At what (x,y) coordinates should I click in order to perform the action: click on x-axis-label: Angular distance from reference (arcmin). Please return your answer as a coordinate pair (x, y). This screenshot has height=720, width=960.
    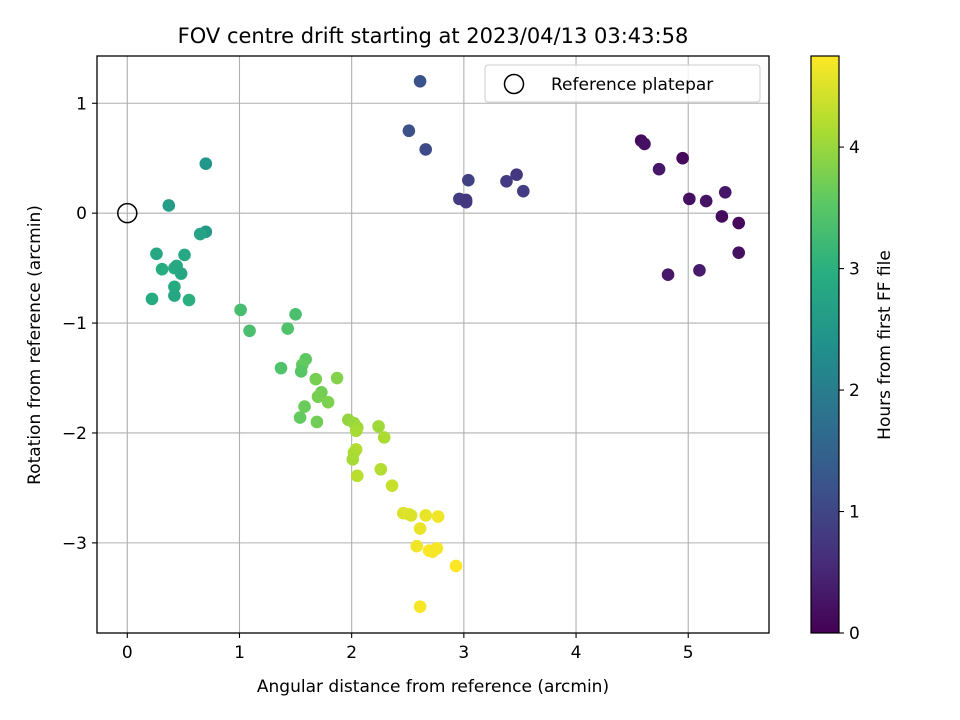
    Looking at the image, I should click on (433, 687).